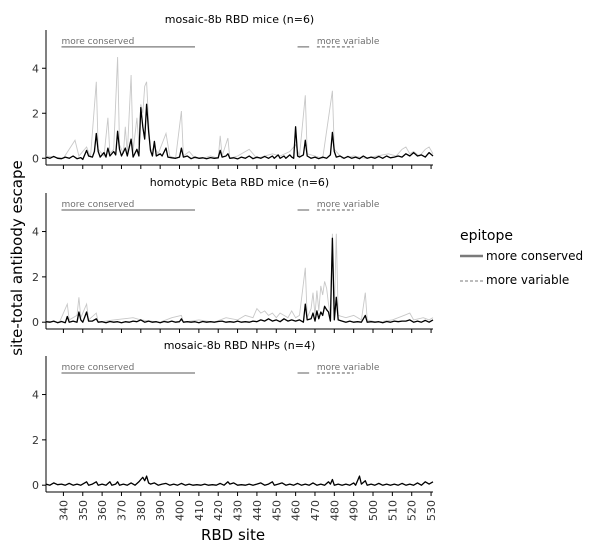  I want to click on x-tick-label: 460, so click(296, 510).